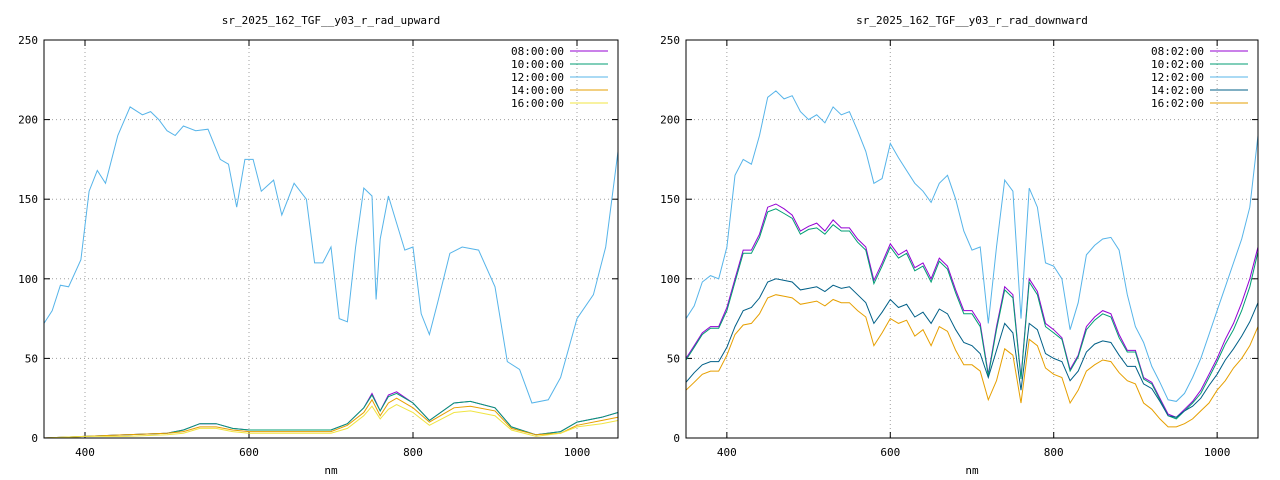  What do you see at coordinates (537, 90) in the screenshot?
I see `legend-label: 14:00:00` at bounding box center [537, 90].